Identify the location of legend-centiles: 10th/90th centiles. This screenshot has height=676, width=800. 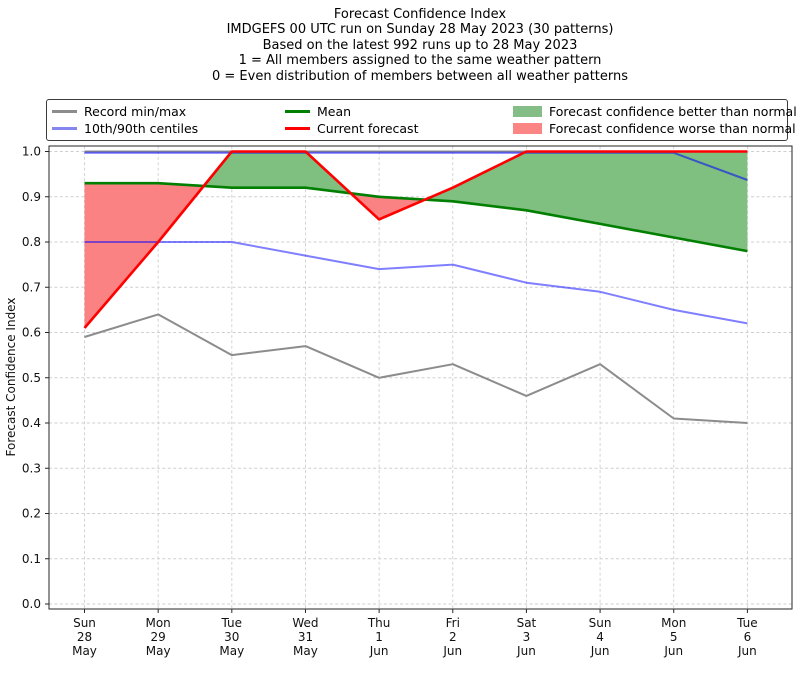
(168, 129).